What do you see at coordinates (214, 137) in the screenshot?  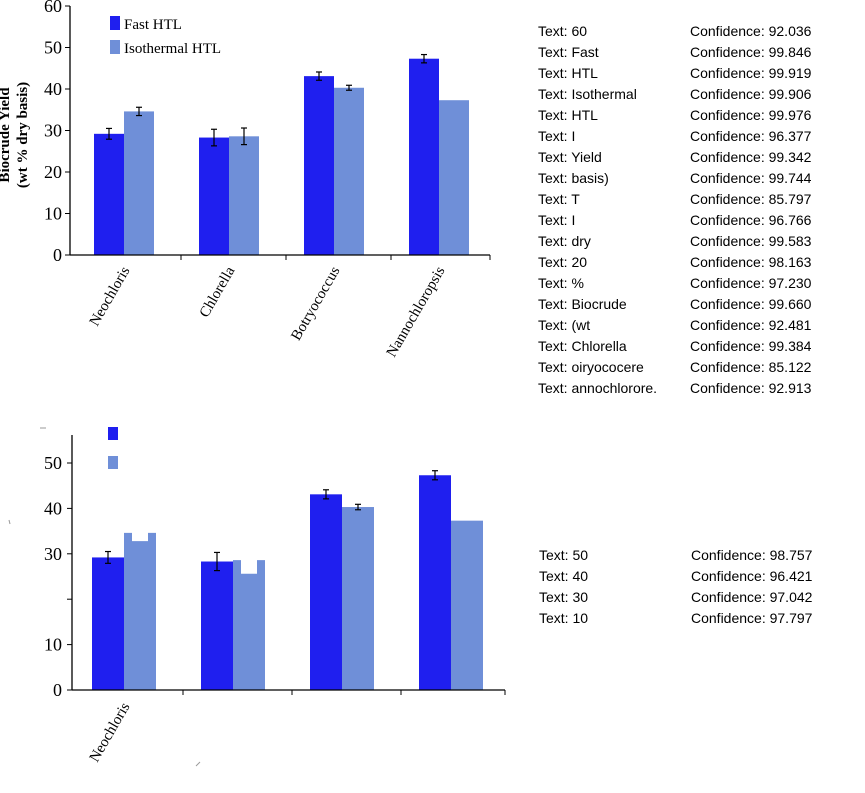 I see `error-bar-fast-htl-chlorella` at bounding box center [214, 137].